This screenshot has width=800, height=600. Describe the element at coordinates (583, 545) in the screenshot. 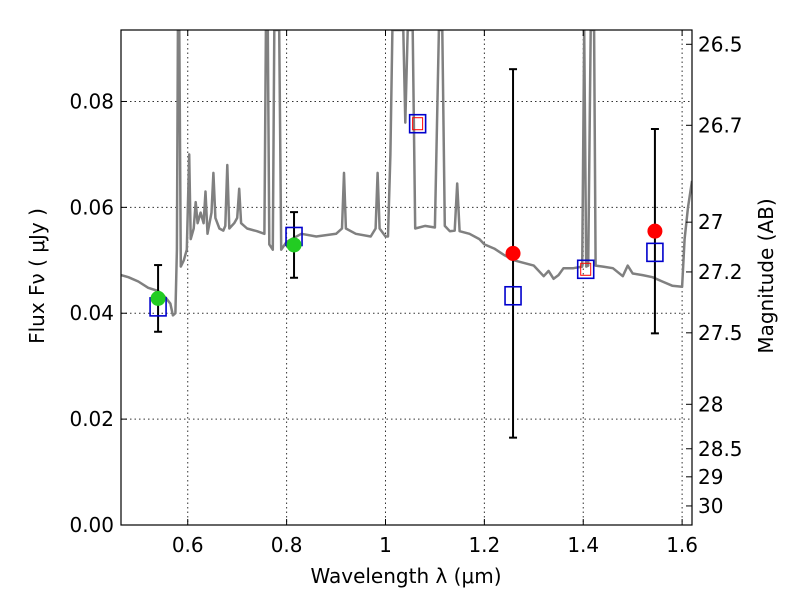

I see `x-tick-label: 1.4` at that location.